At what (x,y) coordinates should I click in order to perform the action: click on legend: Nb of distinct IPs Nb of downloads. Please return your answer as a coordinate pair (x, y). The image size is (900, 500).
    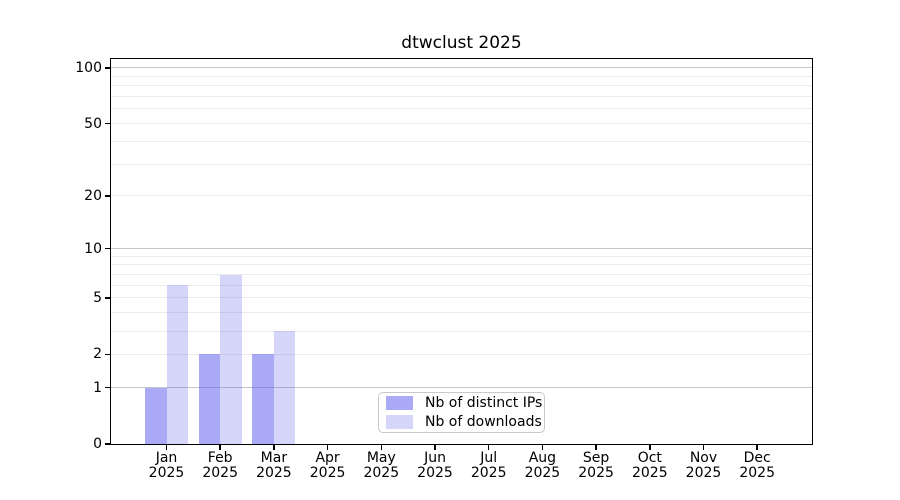
    Looking at the image, I should click on (461, 412).